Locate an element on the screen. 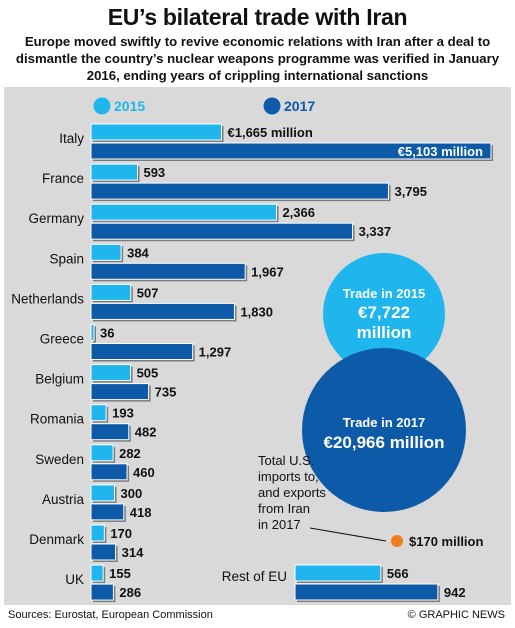  bar-greece-2015 is located at coordinates (92, 332).